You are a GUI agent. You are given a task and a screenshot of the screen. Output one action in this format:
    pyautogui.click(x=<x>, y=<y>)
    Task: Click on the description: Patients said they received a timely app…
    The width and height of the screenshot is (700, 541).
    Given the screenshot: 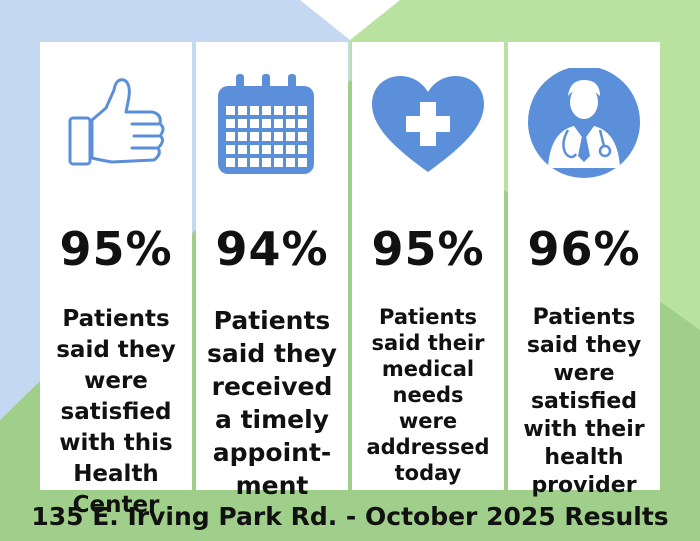 What is the action you would take?
    pyautogui.click(x=272, y=403)
    